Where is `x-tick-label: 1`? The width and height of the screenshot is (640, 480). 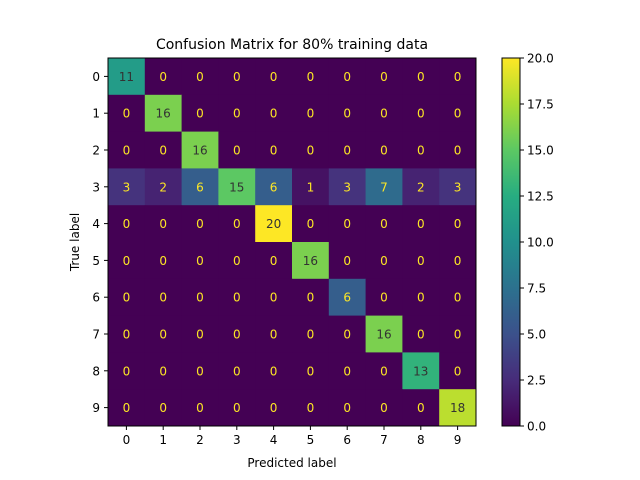 x-tick-label: 1 is located at coordinates (163, 440).